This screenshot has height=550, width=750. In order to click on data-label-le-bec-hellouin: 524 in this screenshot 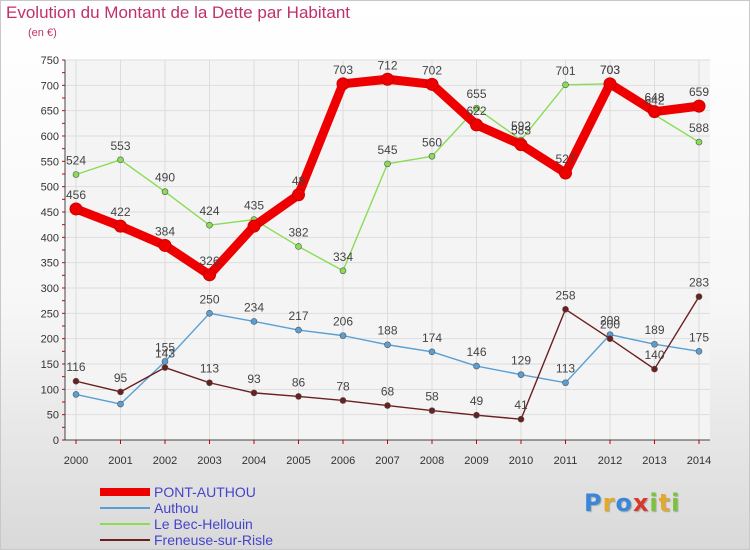, I will do `click(76, 161)`.